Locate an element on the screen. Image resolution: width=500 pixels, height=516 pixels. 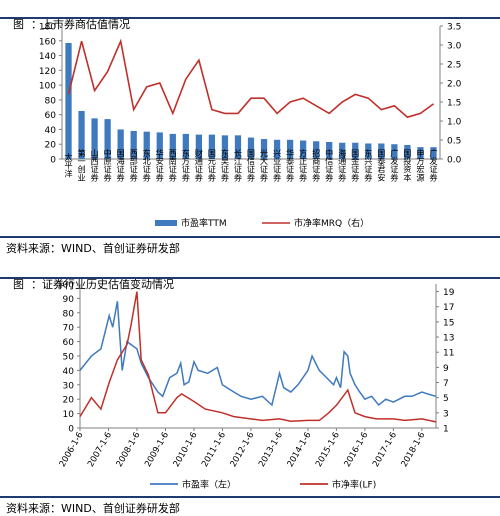
x-tick-label: 2007-1-6 is located at coordinates (100, 450).